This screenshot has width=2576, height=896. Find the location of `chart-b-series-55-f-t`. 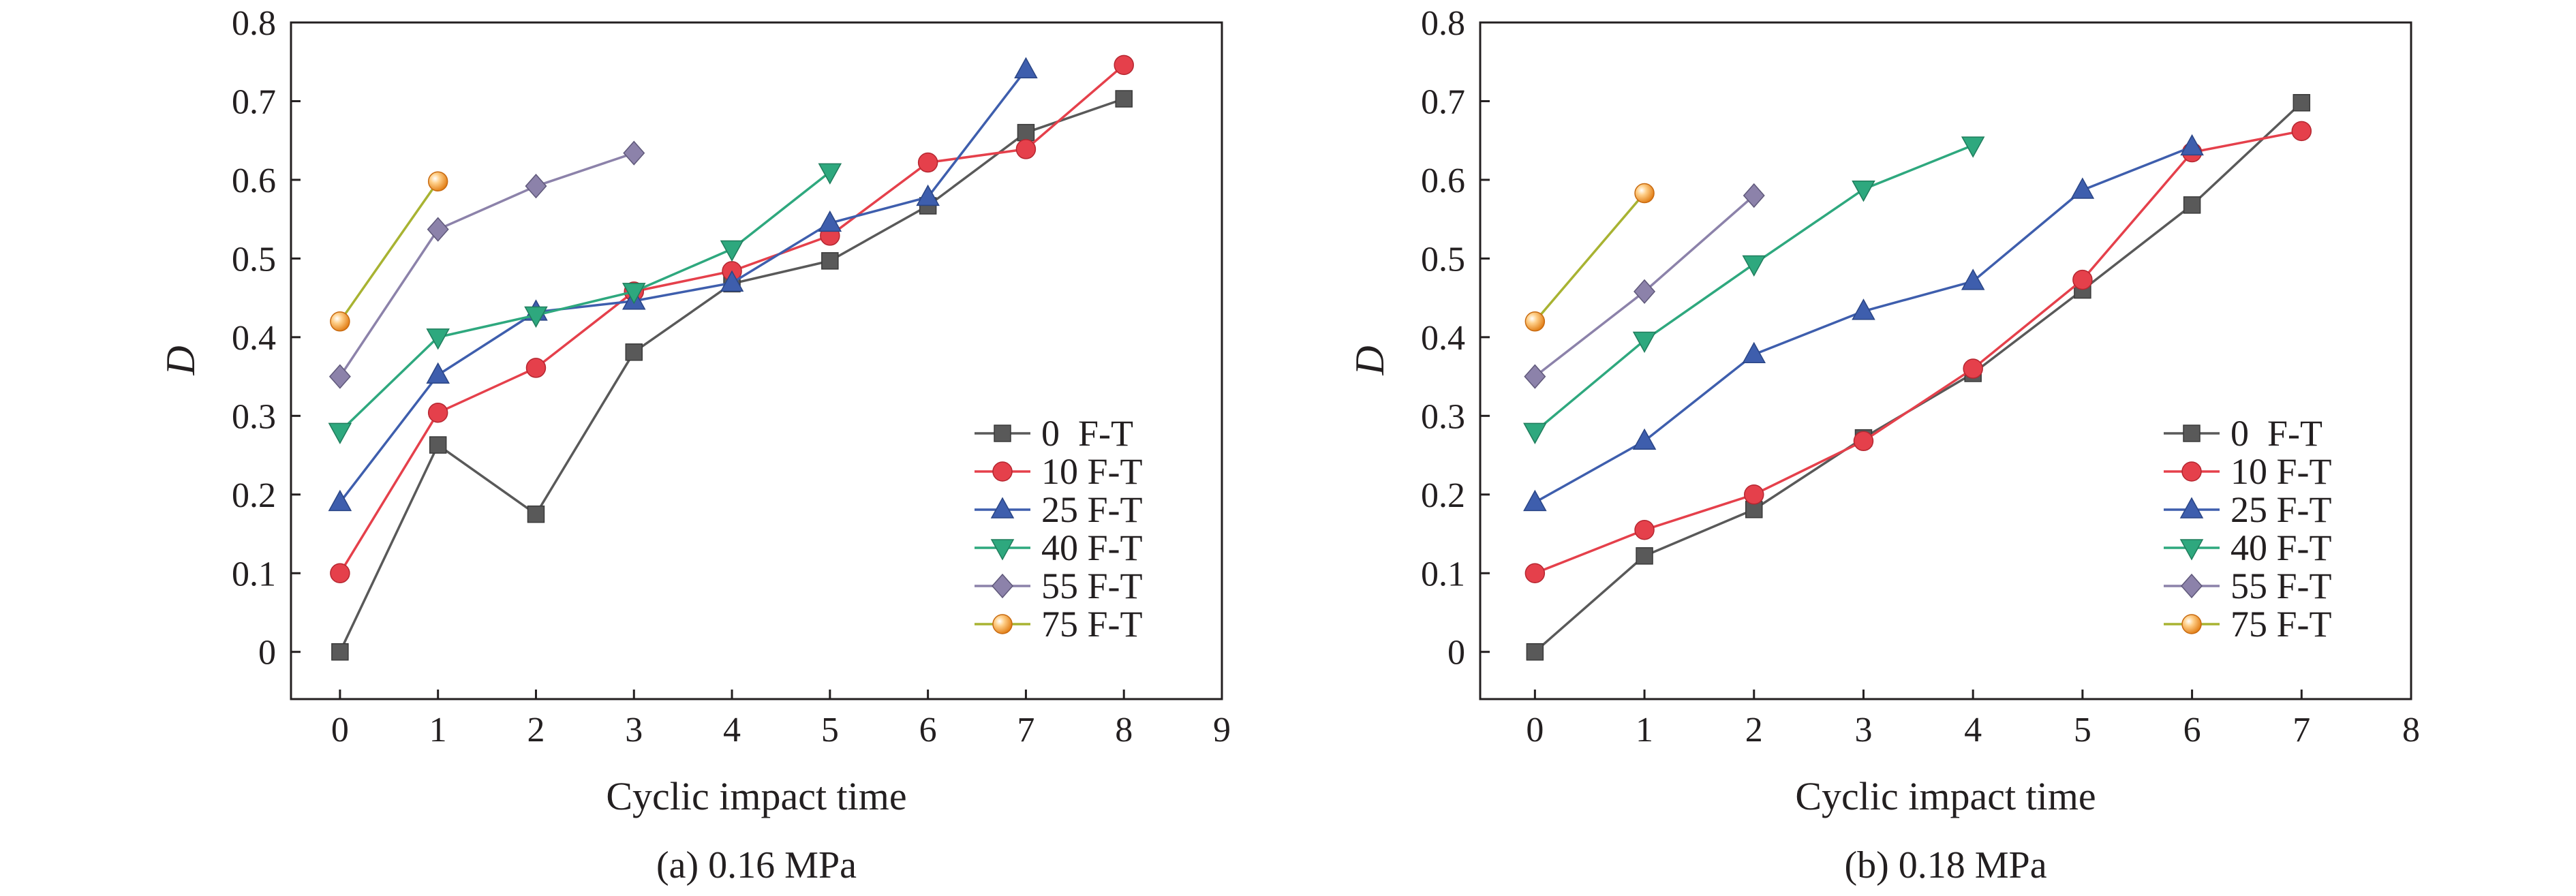

chart-b-series-55-f-t is located at coordinates (1644, 286).